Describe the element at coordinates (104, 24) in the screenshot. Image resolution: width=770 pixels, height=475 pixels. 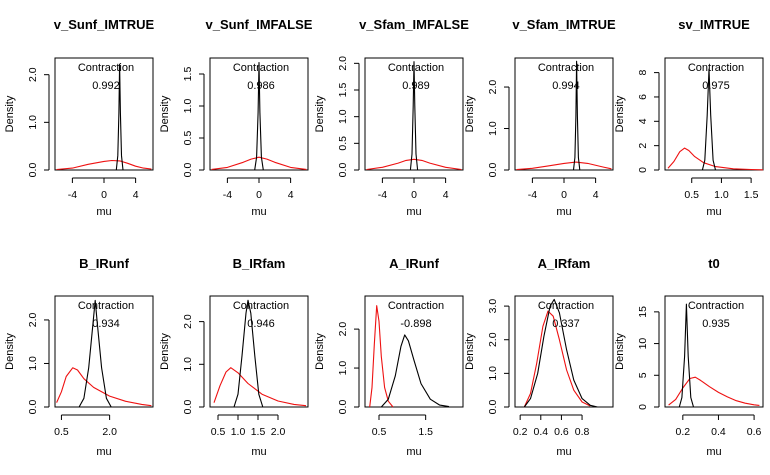
I see `panel-title: v_Sunf_IMTRUE` at that location.